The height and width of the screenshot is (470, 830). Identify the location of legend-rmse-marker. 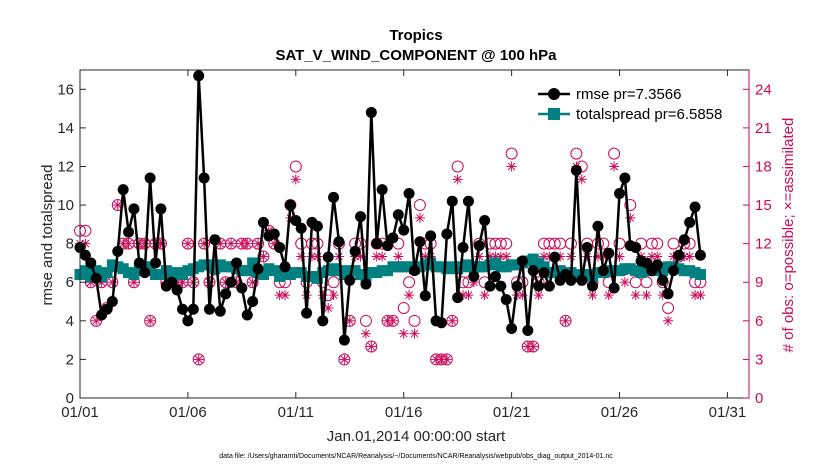
(554, 94).